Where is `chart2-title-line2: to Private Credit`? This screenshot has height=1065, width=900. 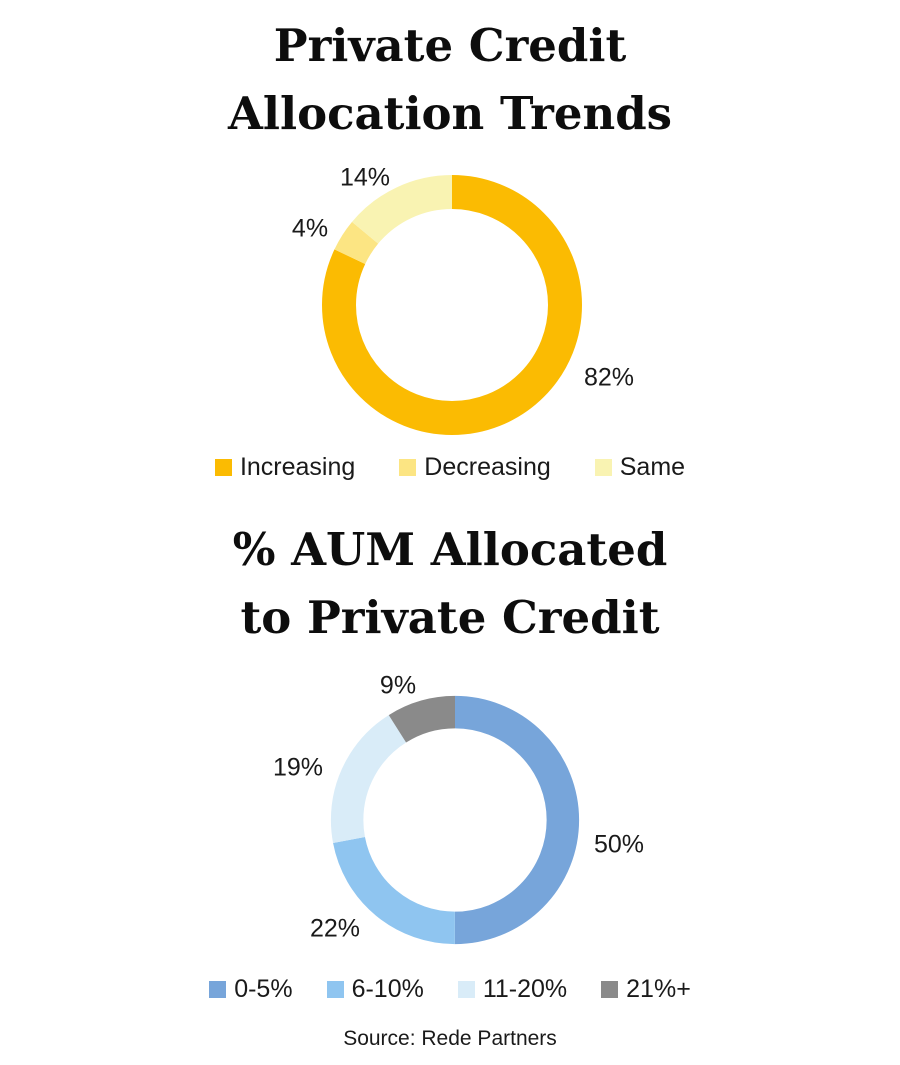
chart2-title-line2: to Private Credit is located at coordinates (450, 617).